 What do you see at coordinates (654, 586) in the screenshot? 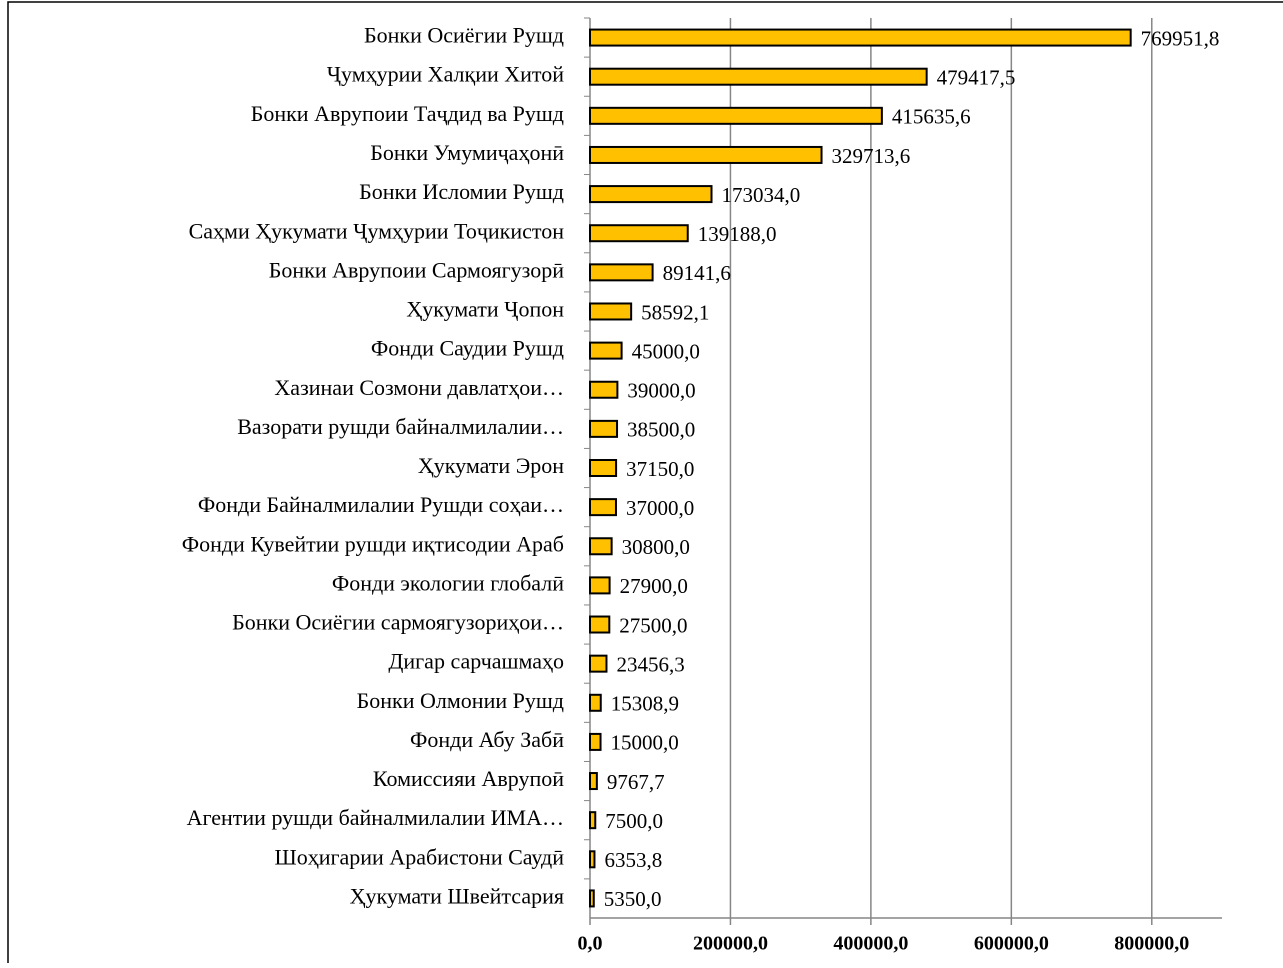
I see `value-label: 27900,0` at bounding box center [654, 586].